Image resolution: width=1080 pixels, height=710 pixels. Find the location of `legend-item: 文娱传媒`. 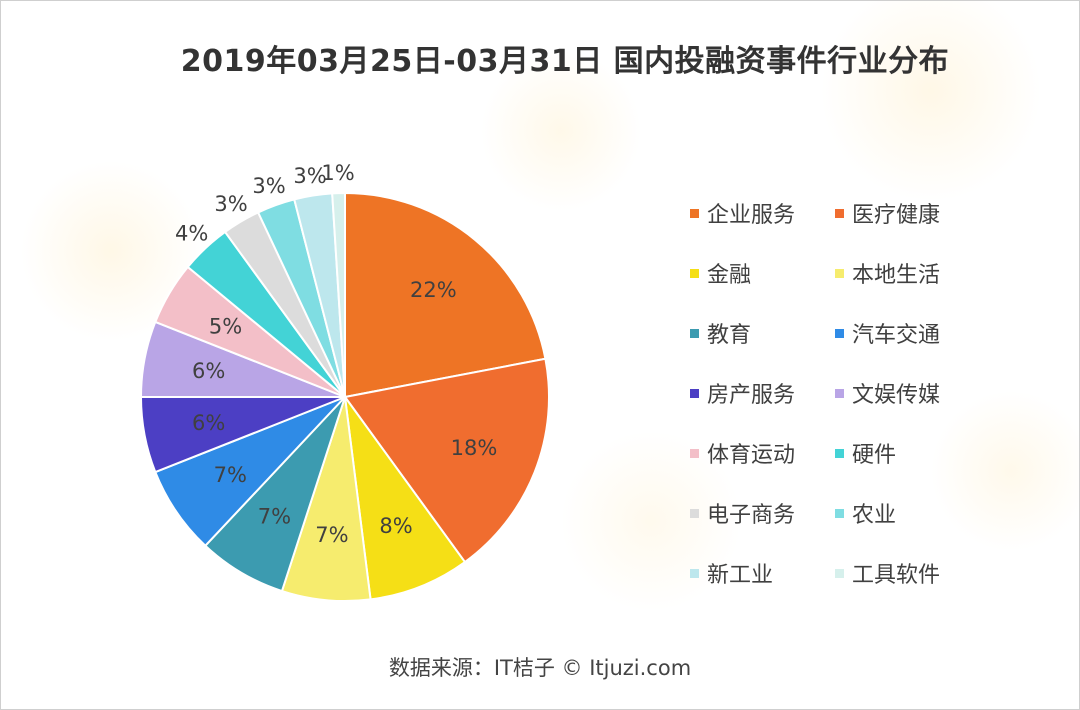

legend-item: 文娱传媒 is located at coordinates (915, 393).